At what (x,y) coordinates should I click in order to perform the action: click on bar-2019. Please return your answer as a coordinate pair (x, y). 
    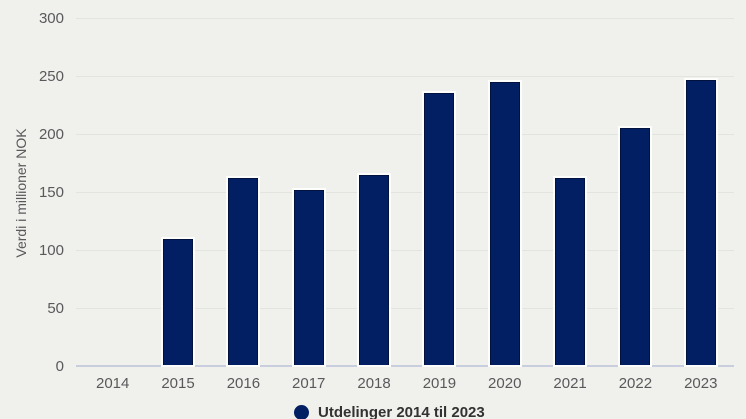
    Looking at the image, I should click on (439, 229).